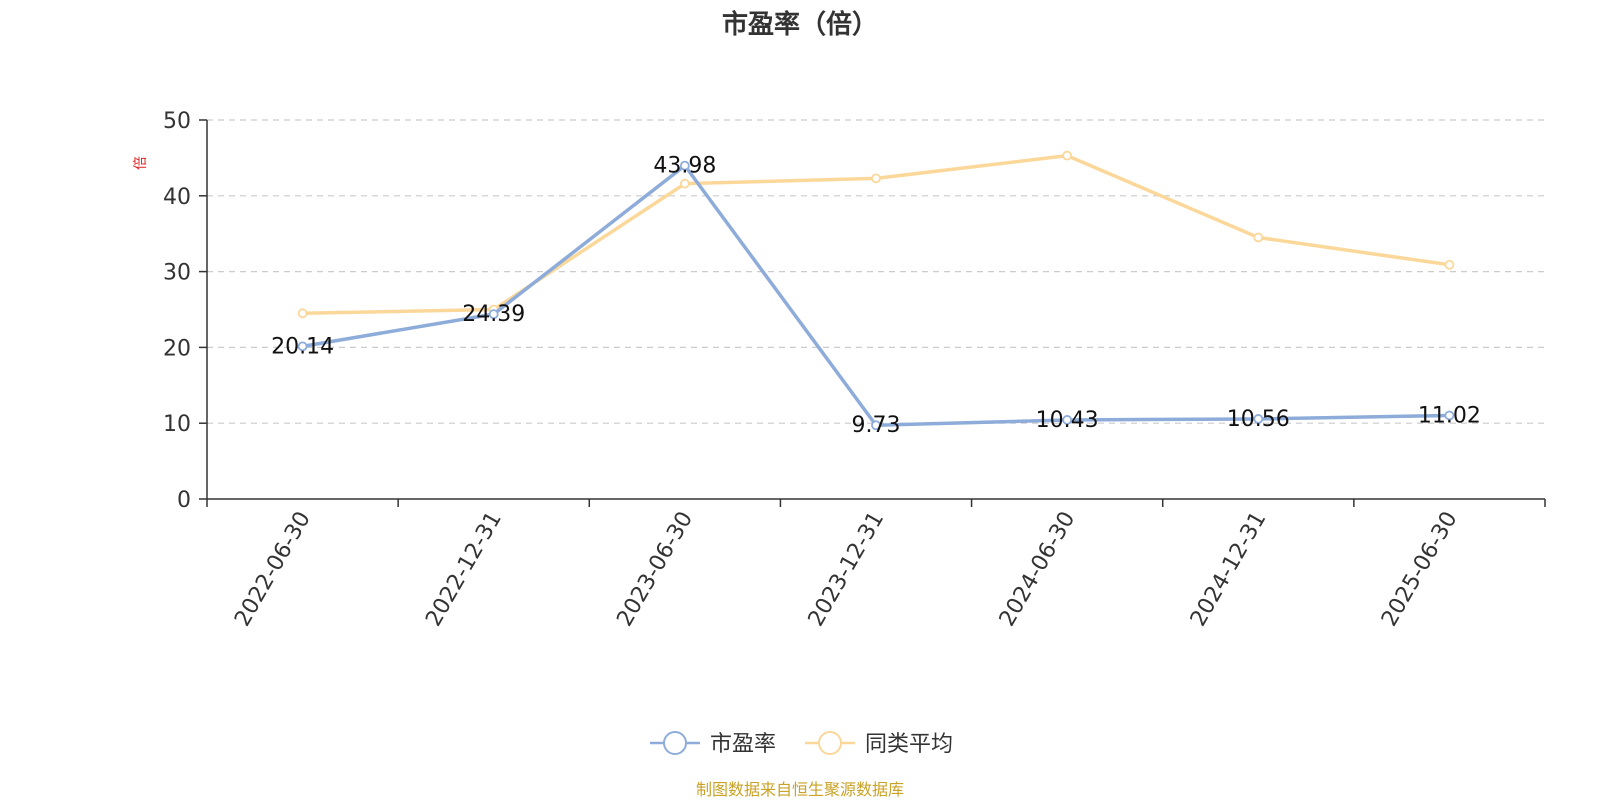 The height and width of the screenshot is (800, 1600). Describe the element at coordinates (177, 424) in the screenshot. I see `y-tick-label: 10` at that location.